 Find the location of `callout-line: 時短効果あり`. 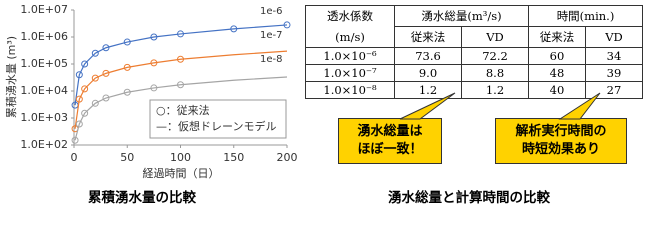

callout-line: 時短効果あり is located at coordinates (560, 149).